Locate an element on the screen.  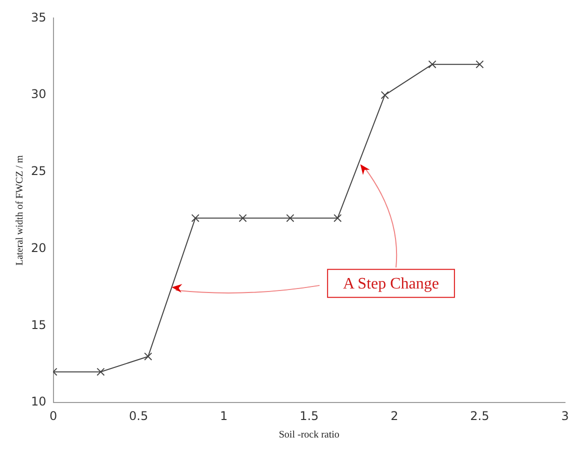
x-tick-label: 1 is located at coordinates (224, 415).